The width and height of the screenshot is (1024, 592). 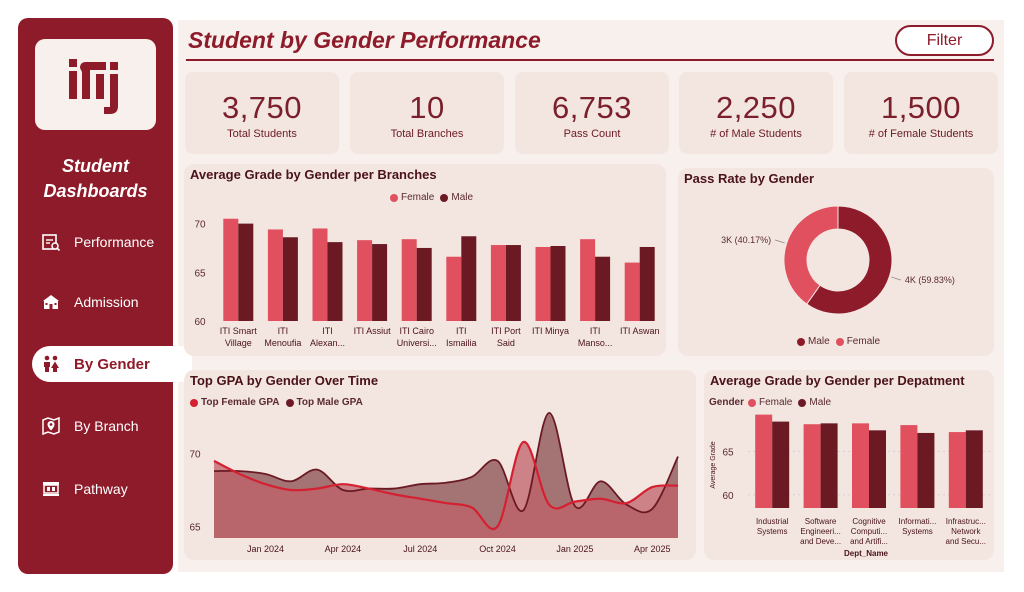 I want to click on kpi-value: 1,500, so click(x=921, y=107).